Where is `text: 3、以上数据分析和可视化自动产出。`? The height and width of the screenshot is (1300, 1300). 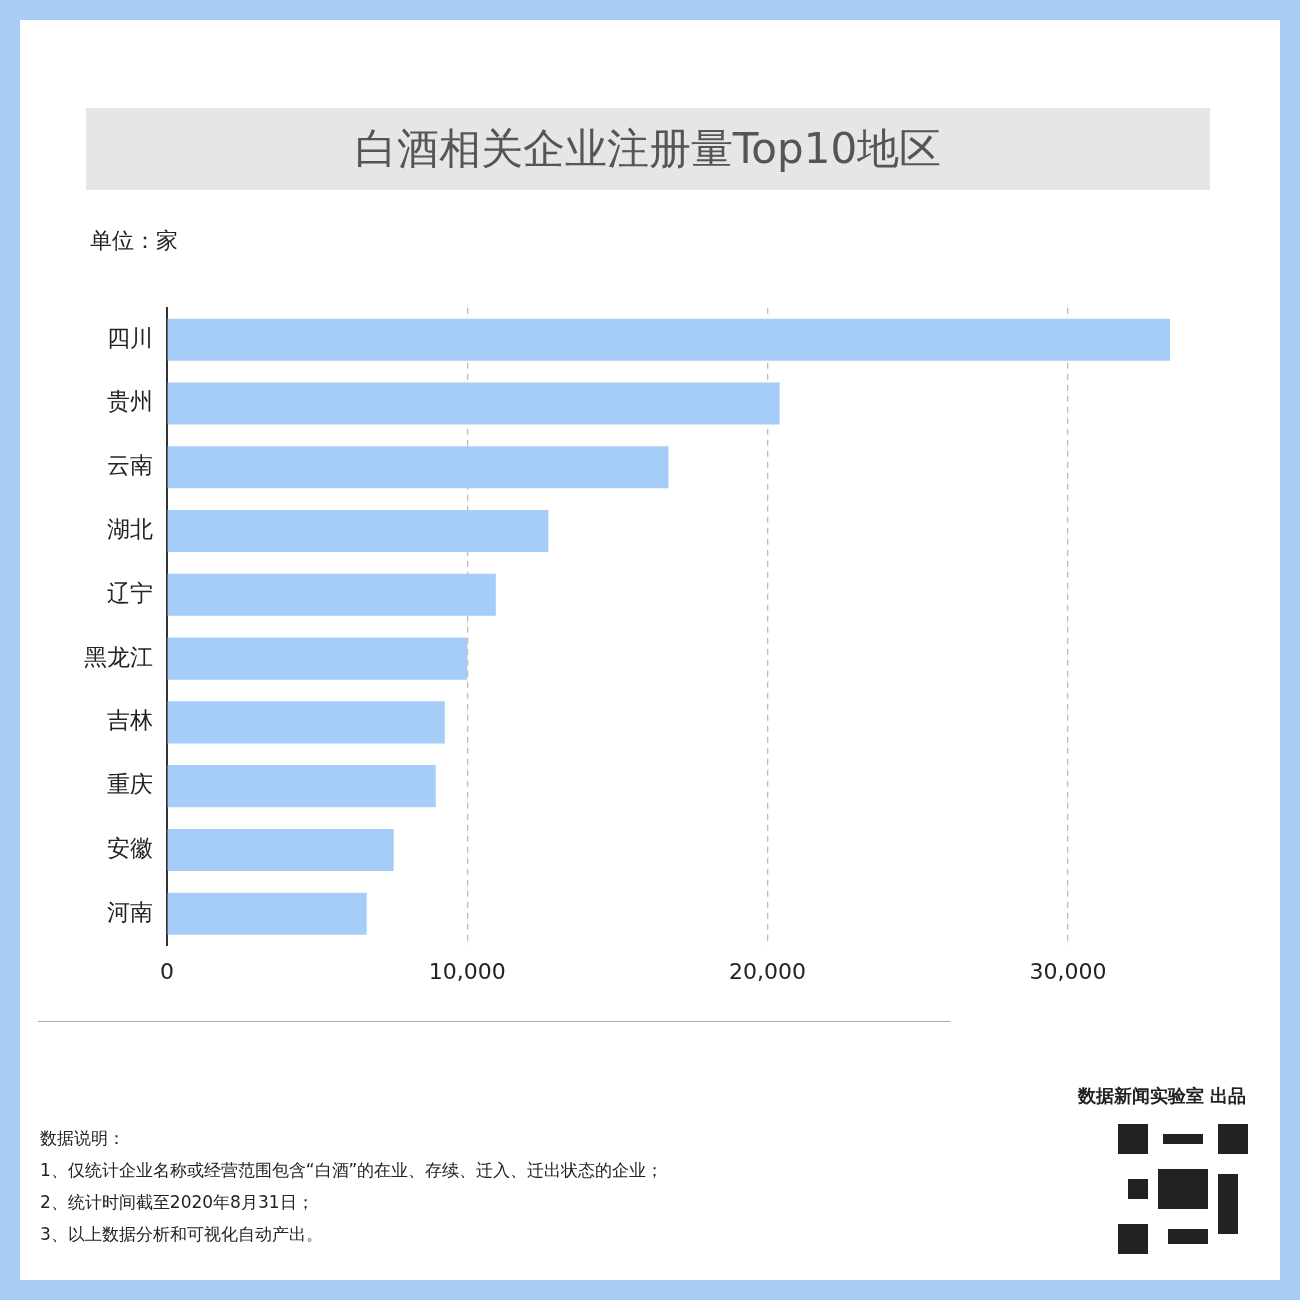
text: 3、以上数据分析和可视化自动产出。 is located at coordinates (182, 1234).